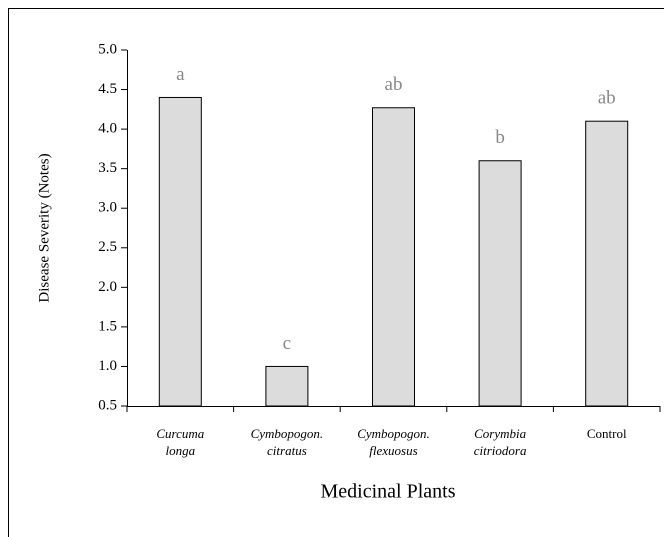 The width and height of the screenshot is (664, 537). I want to click on x-tick-label-line: Control, so click(607, 433).